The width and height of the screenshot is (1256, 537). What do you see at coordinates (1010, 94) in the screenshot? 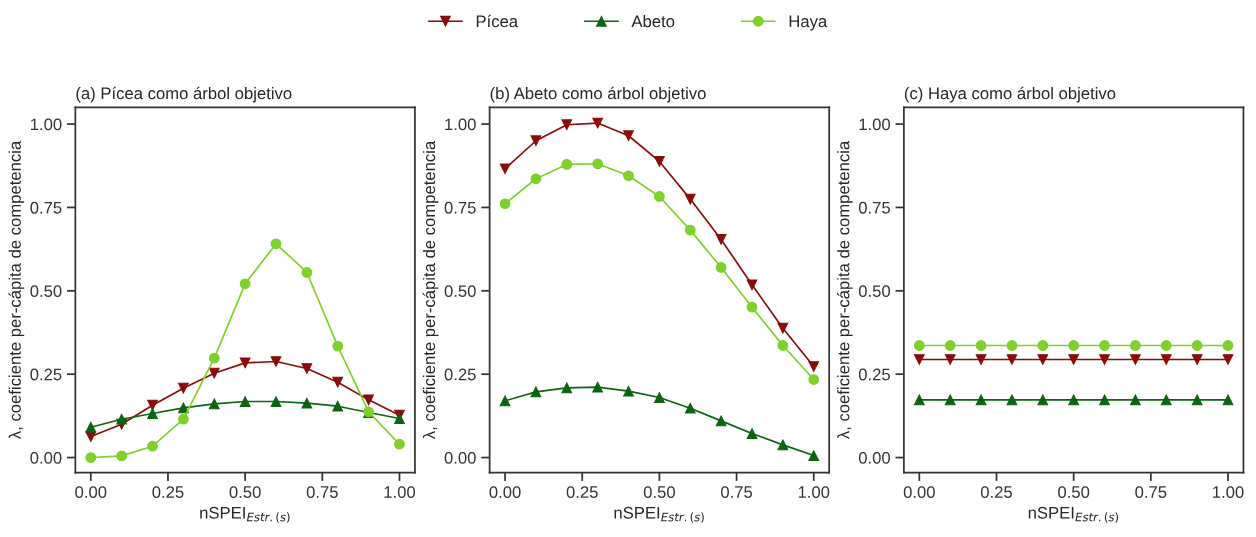
I see `chart-title: (c) Haya como árbol objetivo` at bounding box center [1010, 94].